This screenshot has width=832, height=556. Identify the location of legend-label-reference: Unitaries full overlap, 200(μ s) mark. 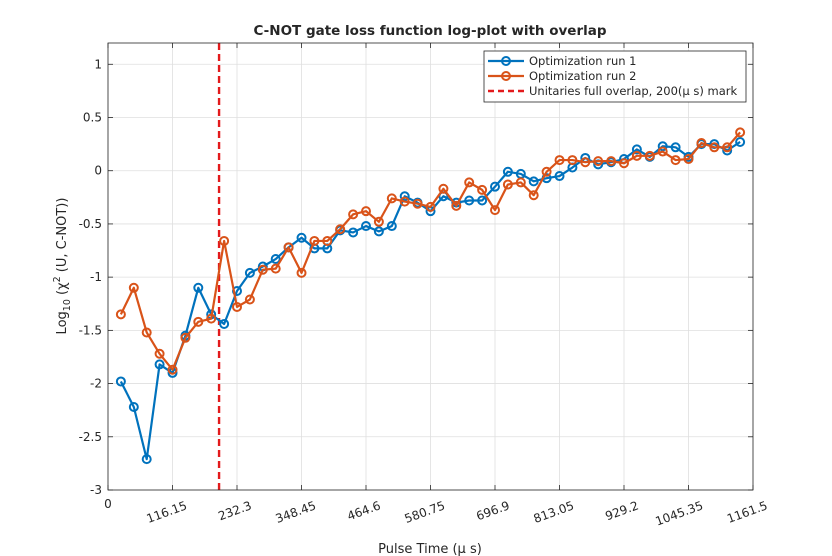
(633, 91).